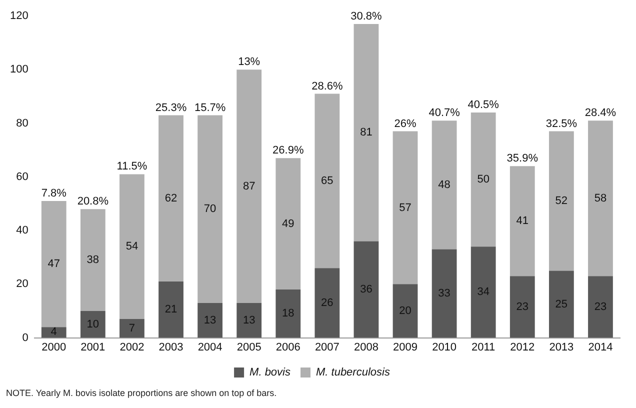 The width and height of the screenshot is (636, 408). What do you see at coordinates (210, 347) in the screenshot?
I see `x-tick-label: 2004` at bounding box center [210, 347].